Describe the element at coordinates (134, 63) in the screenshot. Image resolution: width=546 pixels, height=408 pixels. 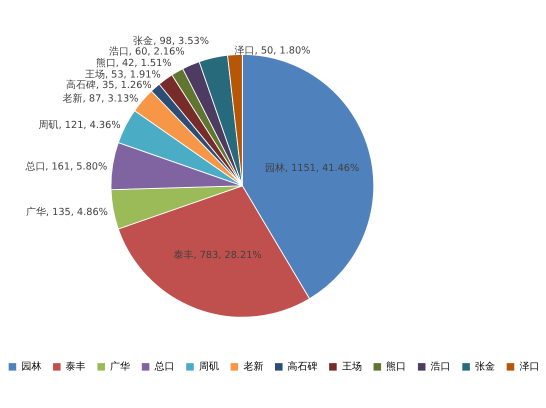
I see `data-label: 熊口, 42, 1.51%` at that location.